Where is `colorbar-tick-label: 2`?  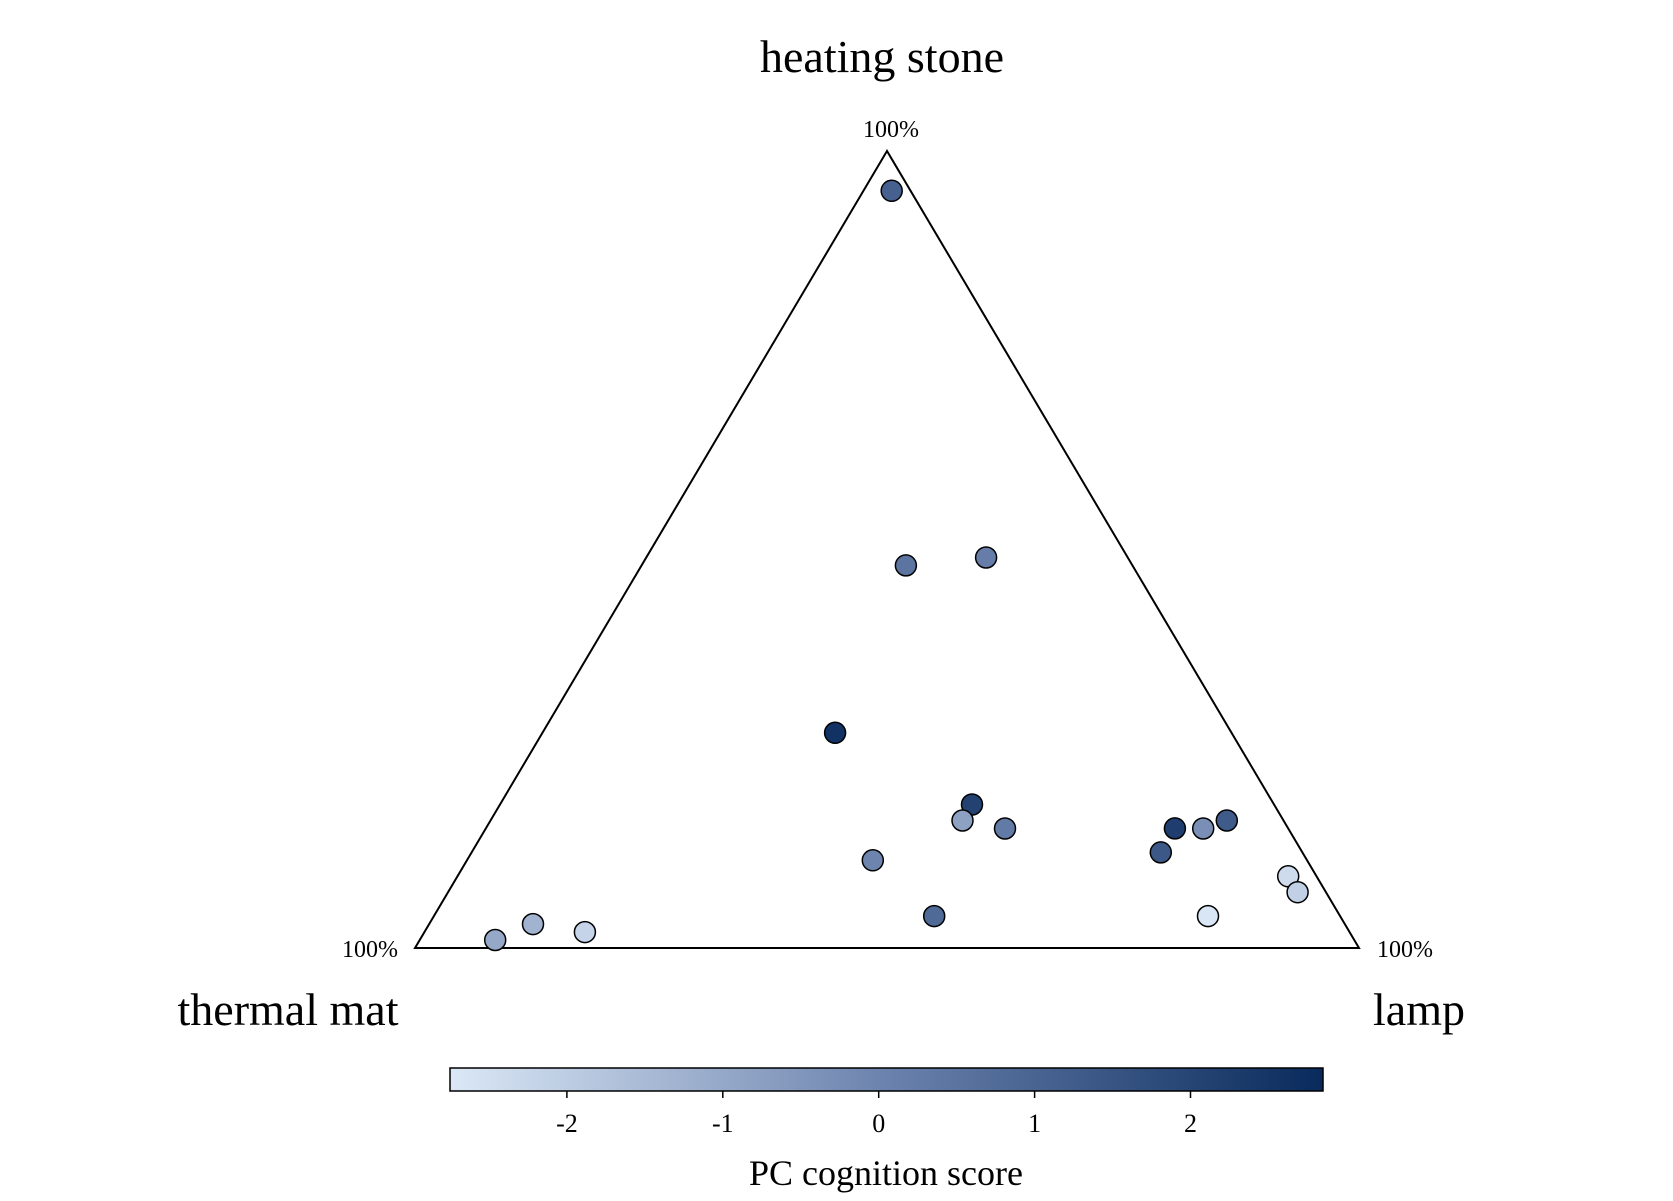 colorbar-tick-label: 2 is located at coordinates (1190, 1123).